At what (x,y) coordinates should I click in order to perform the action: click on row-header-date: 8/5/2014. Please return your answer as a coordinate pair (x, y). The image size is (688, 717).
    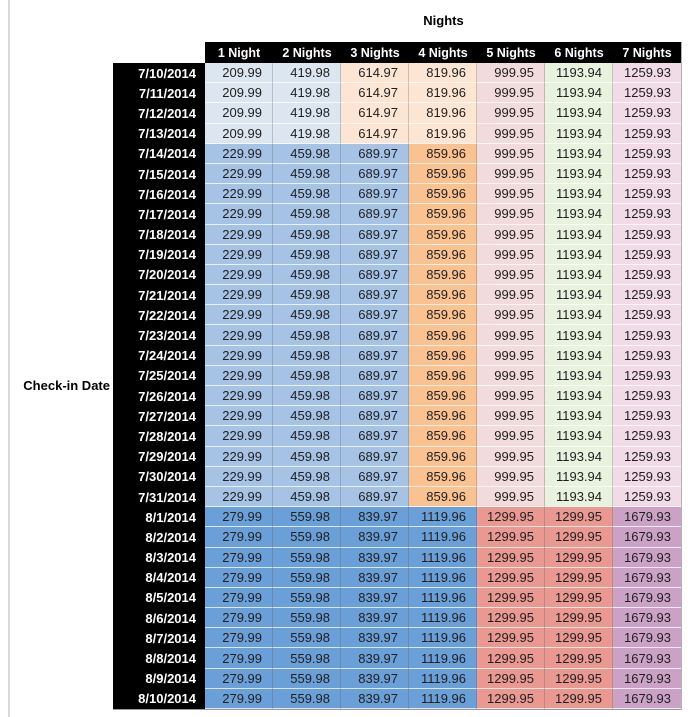
    Looking at the image, I should click on (159, 598).